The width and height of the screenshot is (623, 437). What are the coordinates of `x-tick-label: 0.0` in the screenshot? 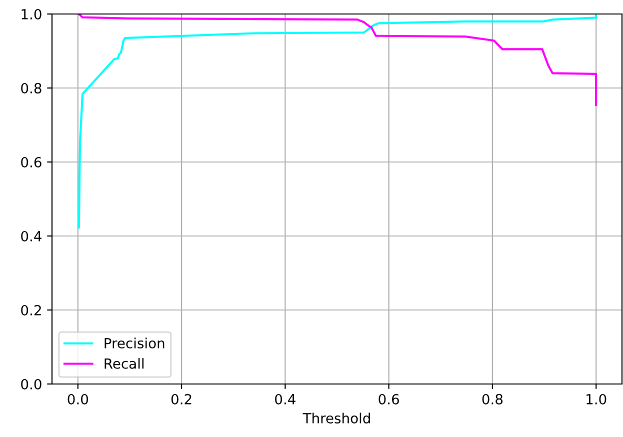 It's located at (78, 399).